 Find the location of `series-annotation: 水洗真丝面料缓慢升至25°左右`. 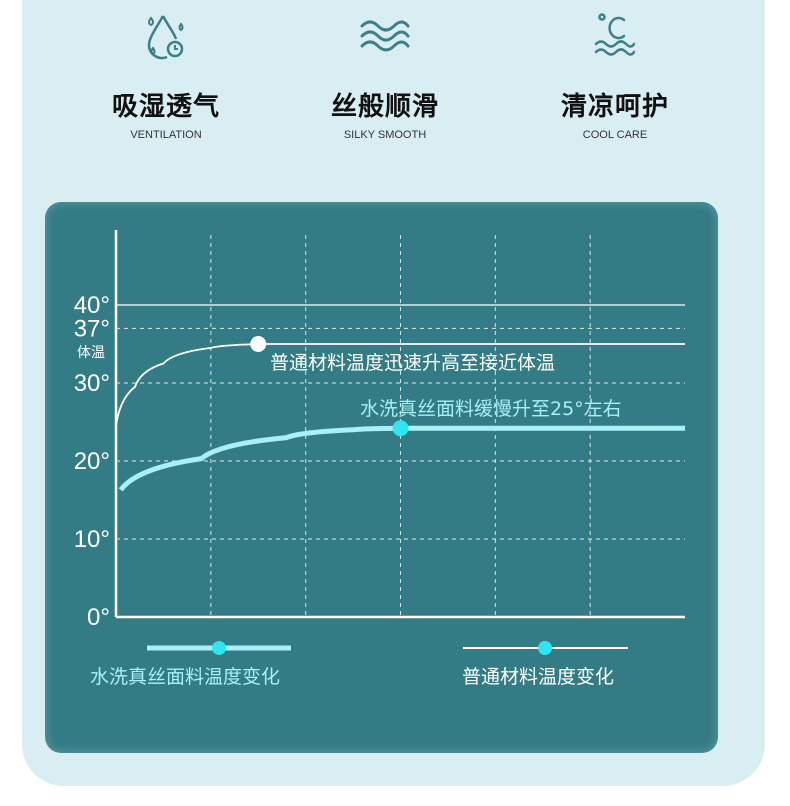

series-annotation: 水洗真丝面料缓慢升至25°左右 is located at coordinates (491, 409).